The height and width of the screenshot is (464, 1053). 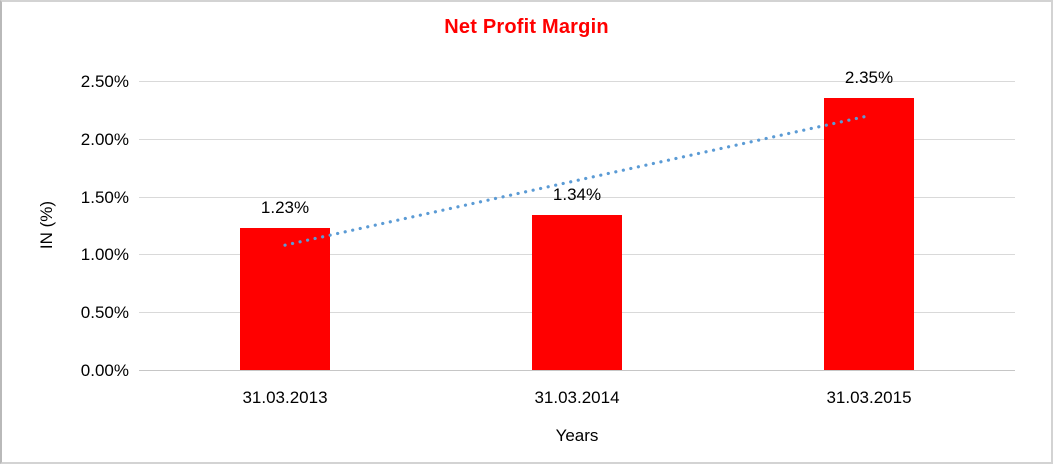 What do you see at coordinates (577, 397) in the screenshot?
I see `x-tick-label: 31.03.2014` at bounding box center [577, 397].